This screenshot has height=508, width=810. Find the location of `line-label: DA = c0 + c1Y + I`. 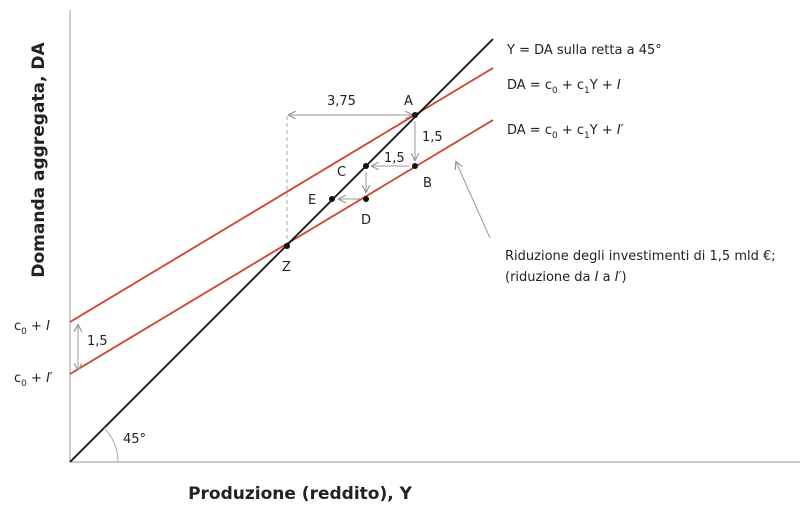

line-label: DA = c0 + c1Y + I is located at coordinates (564, 87).